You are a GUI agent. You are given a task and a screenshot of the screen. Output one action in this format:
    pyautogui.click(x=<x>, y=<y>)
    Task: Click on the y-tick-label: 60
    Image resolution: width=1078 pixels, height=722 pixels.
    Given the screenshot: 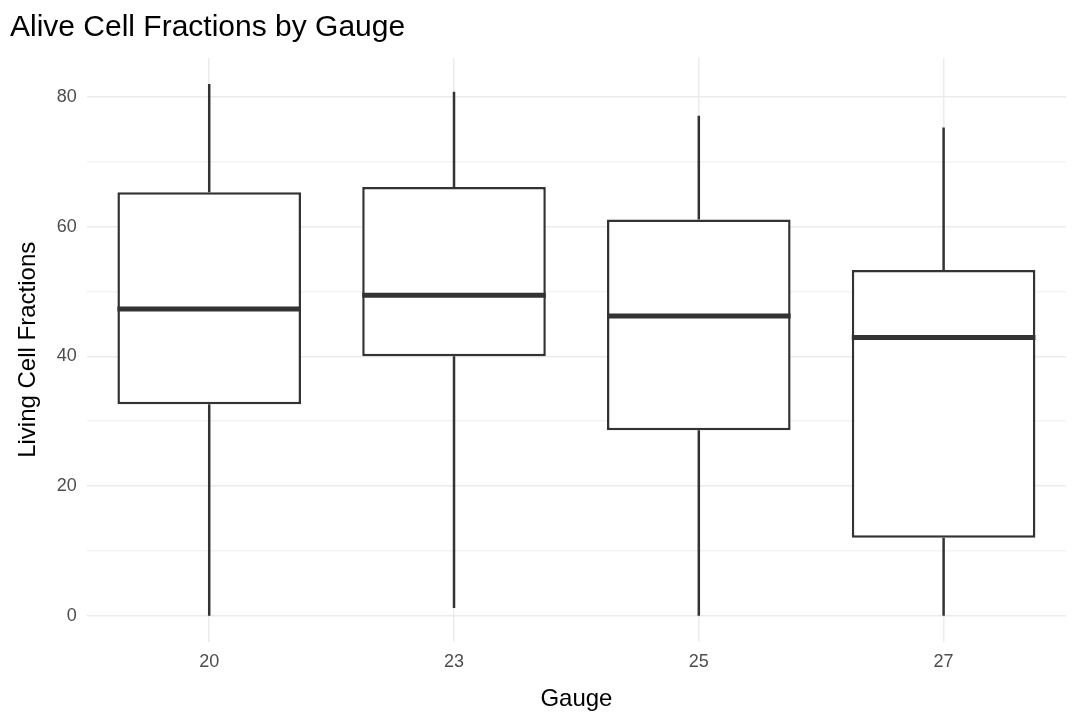 What is the action you would take?
    pyautogui.click(x=66, y=225)
    